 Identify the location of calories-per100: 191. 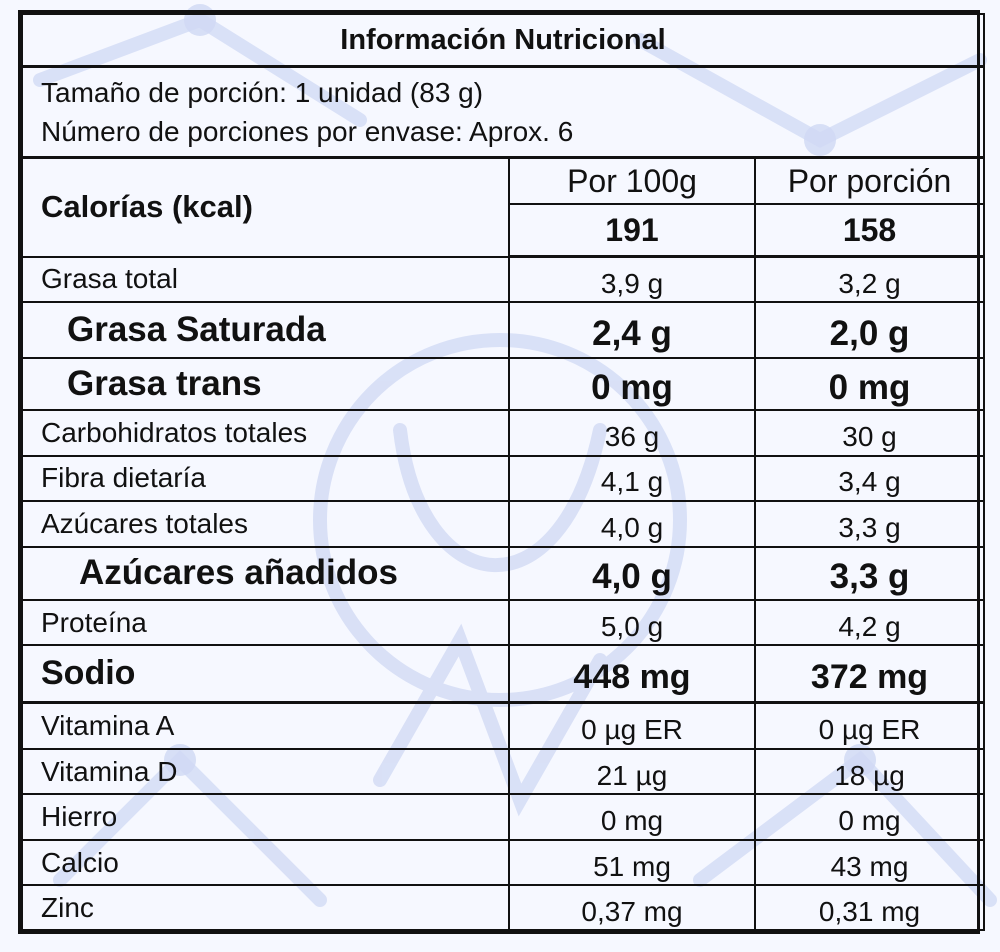
(632, 231).